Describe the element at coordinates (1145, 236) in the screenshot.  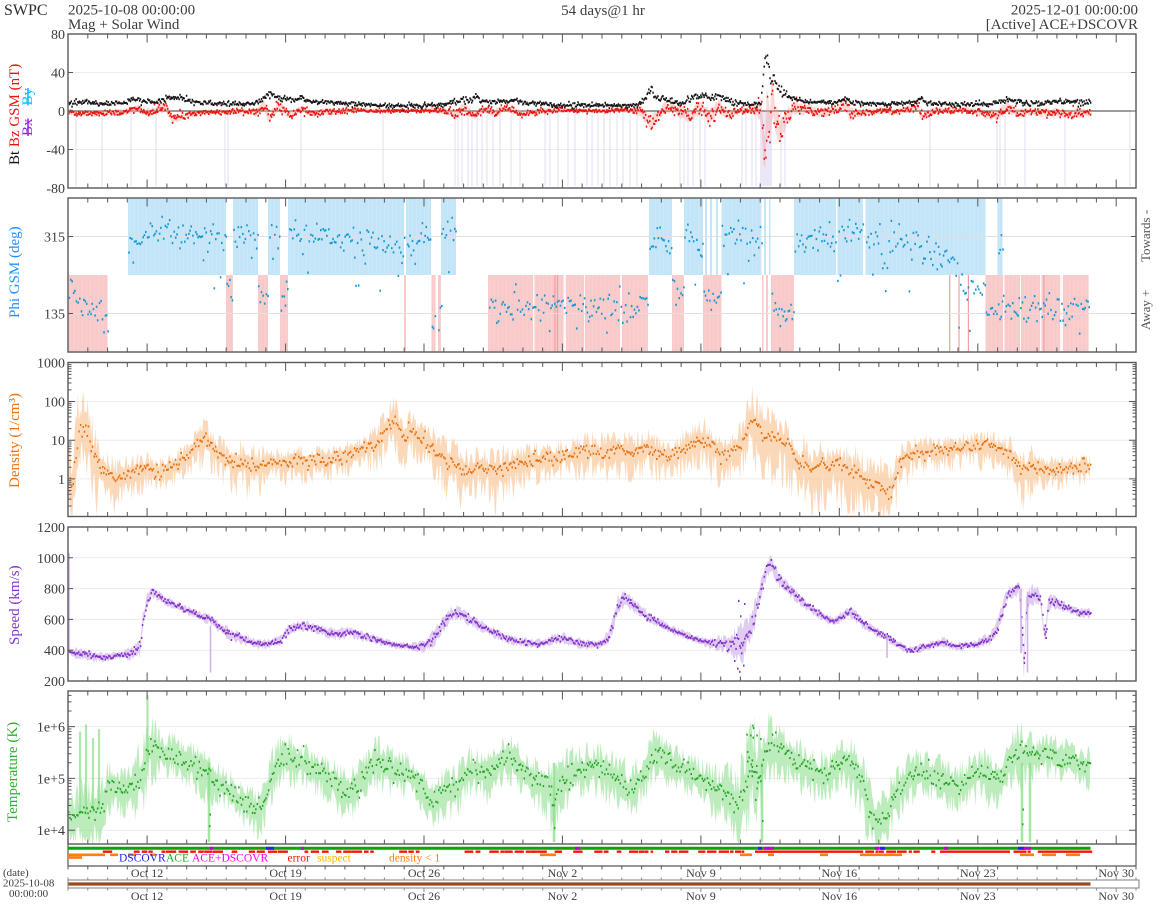
I see `svg-text: Towards -` at that location.